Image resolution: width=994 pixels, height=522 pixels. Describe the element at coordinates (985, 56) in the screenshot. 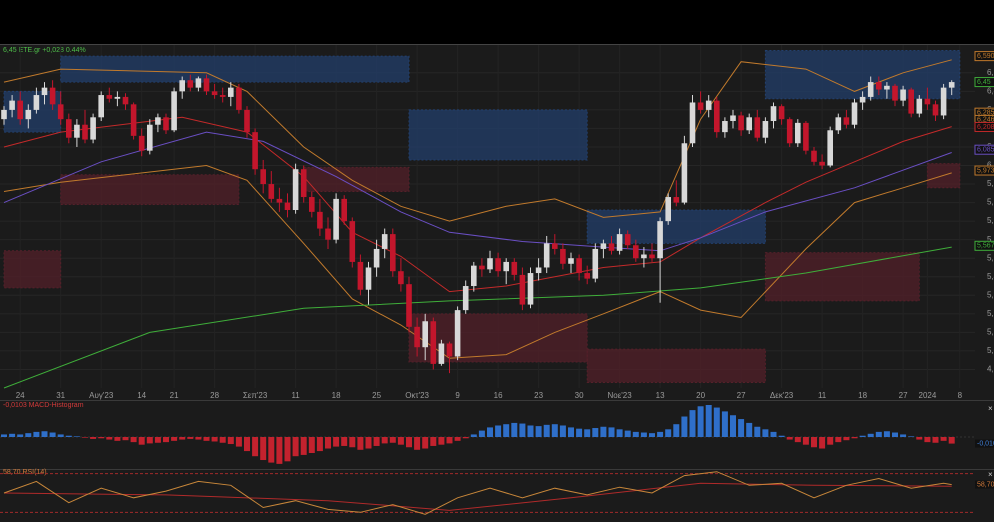

I see `price-tag-label: 6,590` at that location.